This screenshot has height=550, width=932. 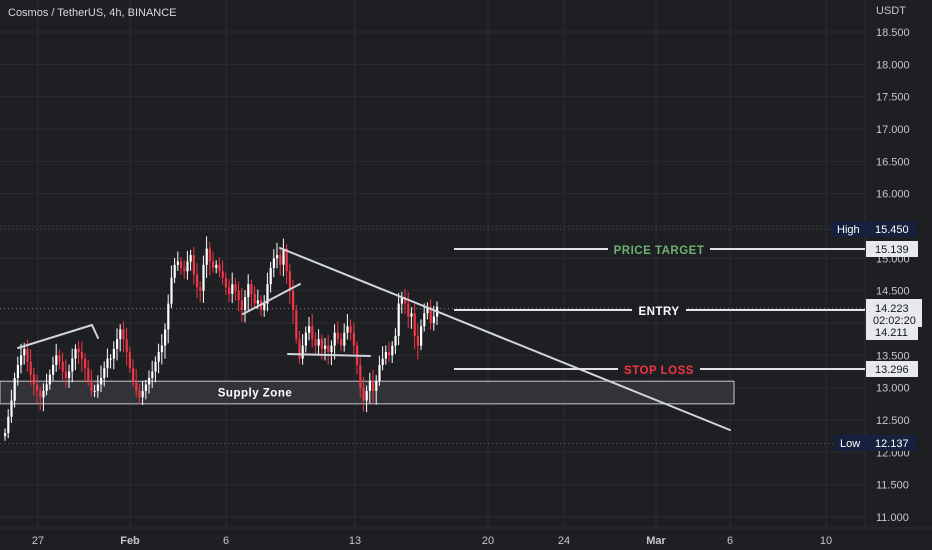 I want to click on time-tick-label: 20, so click(x=488, y=541).